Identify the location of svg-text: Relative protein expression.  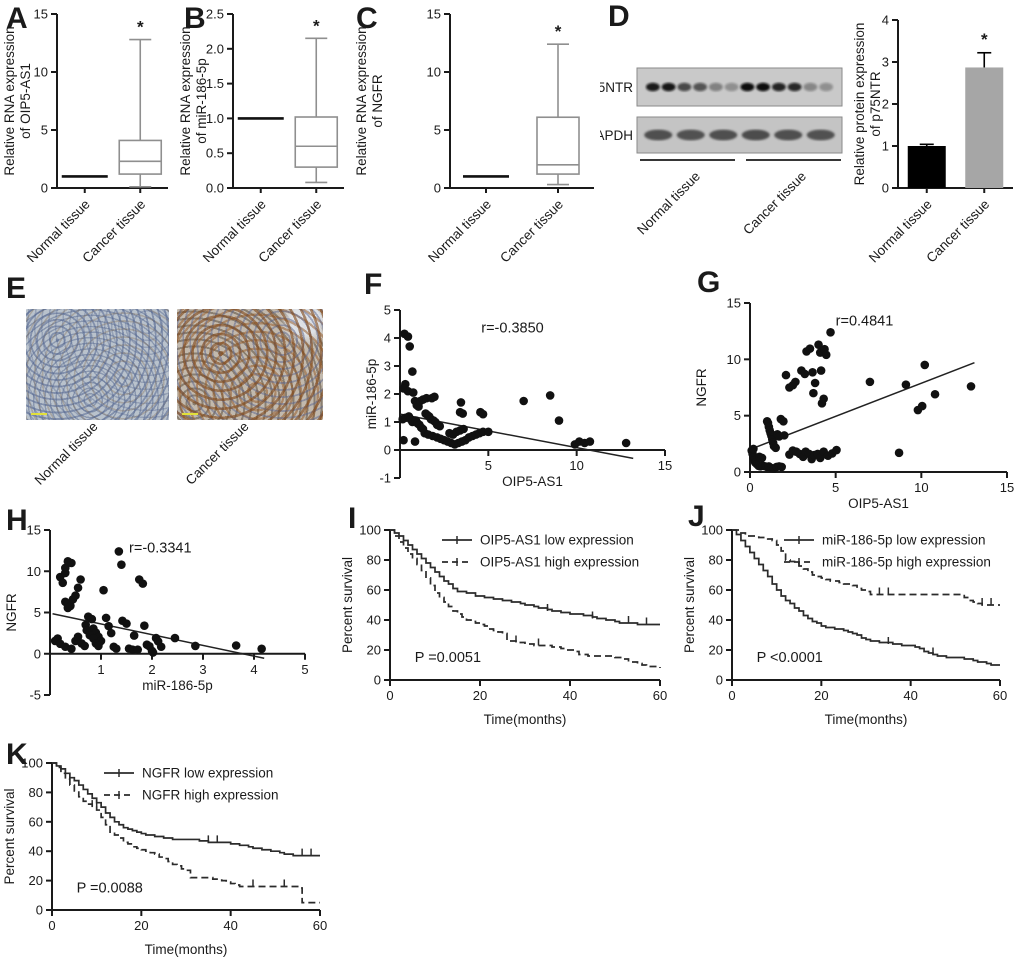
(859, 104).